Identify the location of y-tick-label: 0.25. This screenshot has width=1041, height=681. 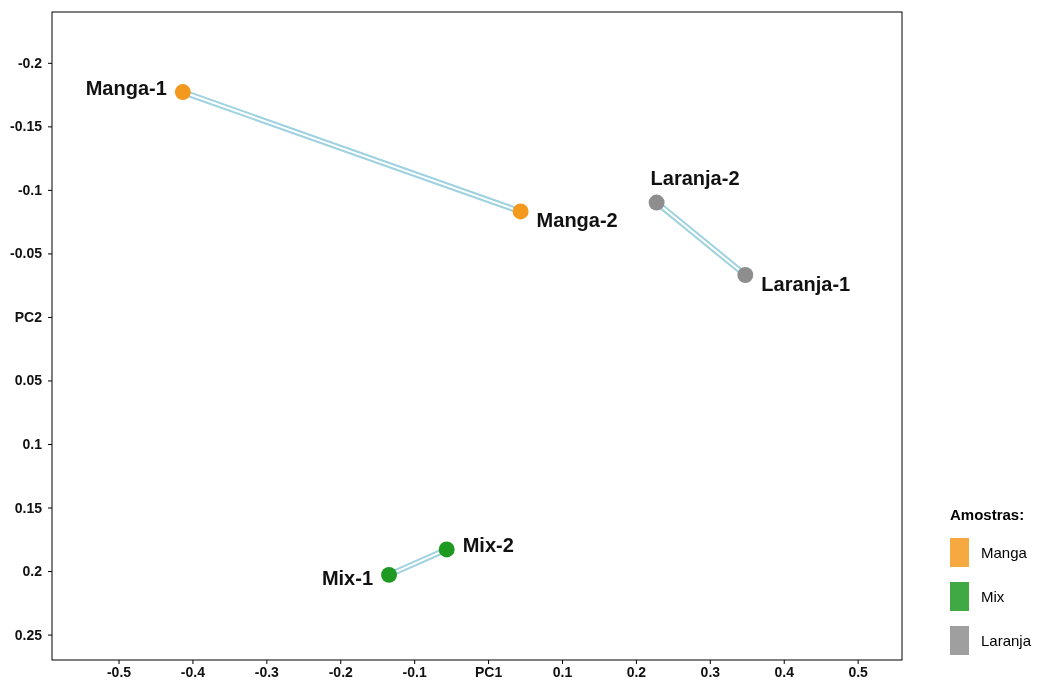
(28, 634).